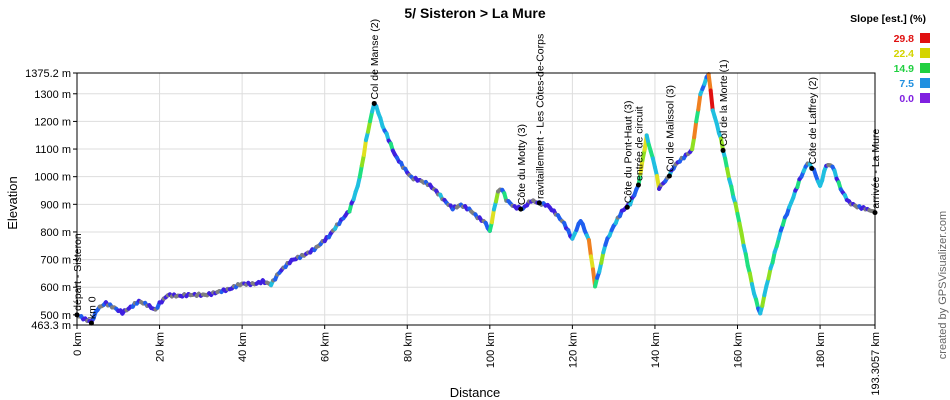 The image size is (950, 400). I want to click on x-tick-label: 160 km, so click(739, 350).